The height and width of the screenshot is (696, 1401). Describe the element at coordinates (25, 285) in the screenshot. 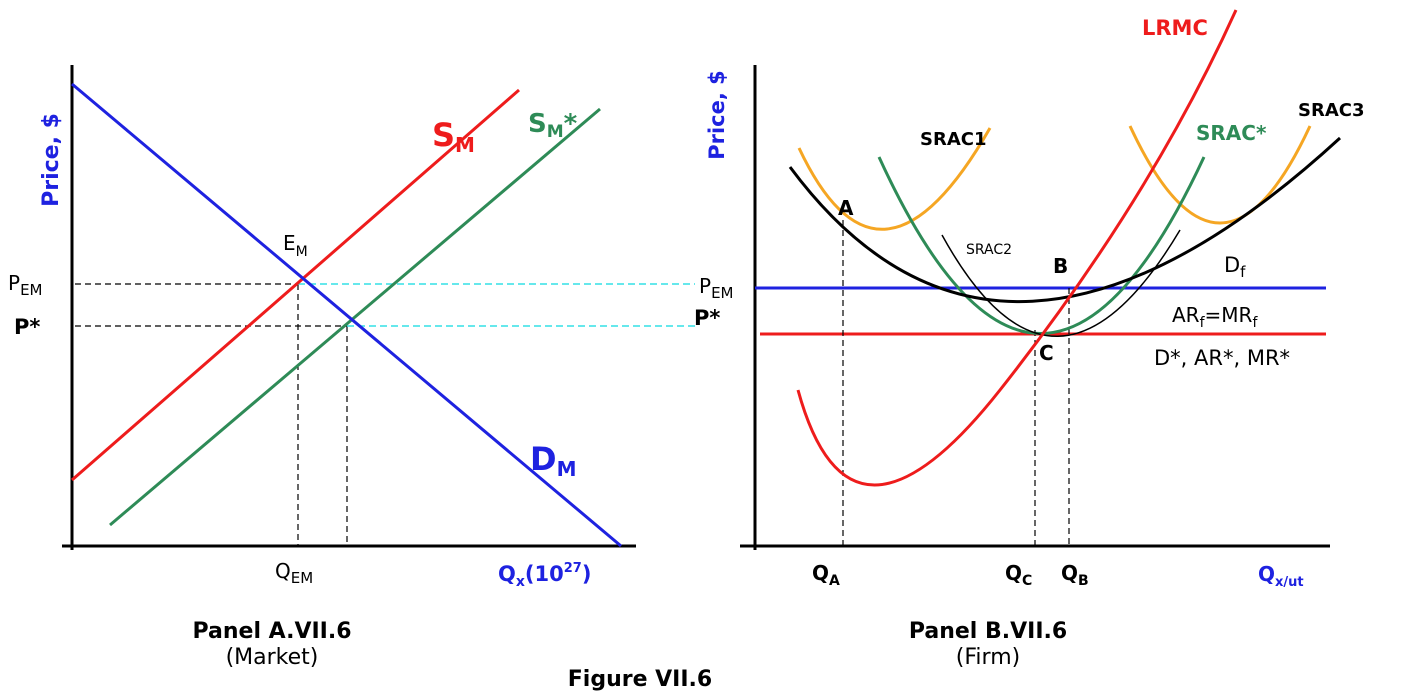

I see `panel-a-price-em-label: PEM` at that location.